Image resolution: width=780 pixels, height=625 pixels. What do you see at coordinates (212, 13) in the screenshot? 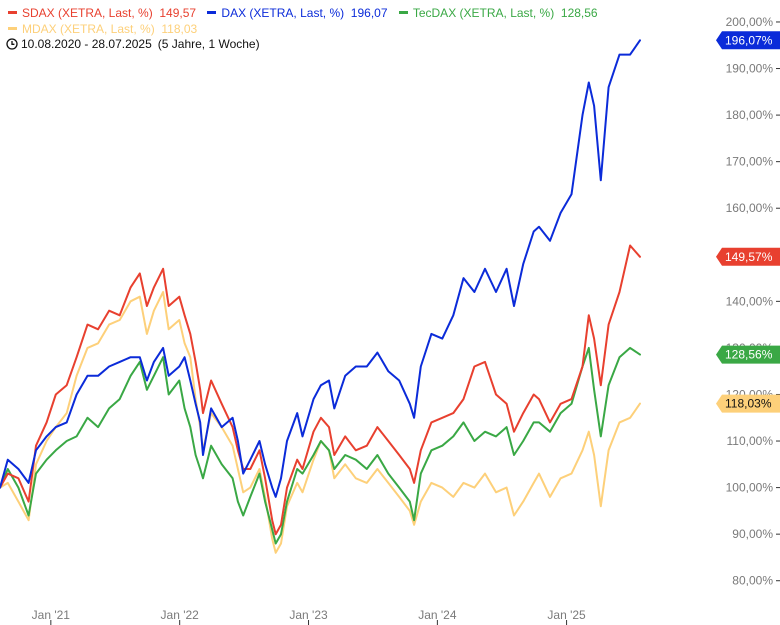
I see `legend-swatch-dax` at bounding box center [212, 13].